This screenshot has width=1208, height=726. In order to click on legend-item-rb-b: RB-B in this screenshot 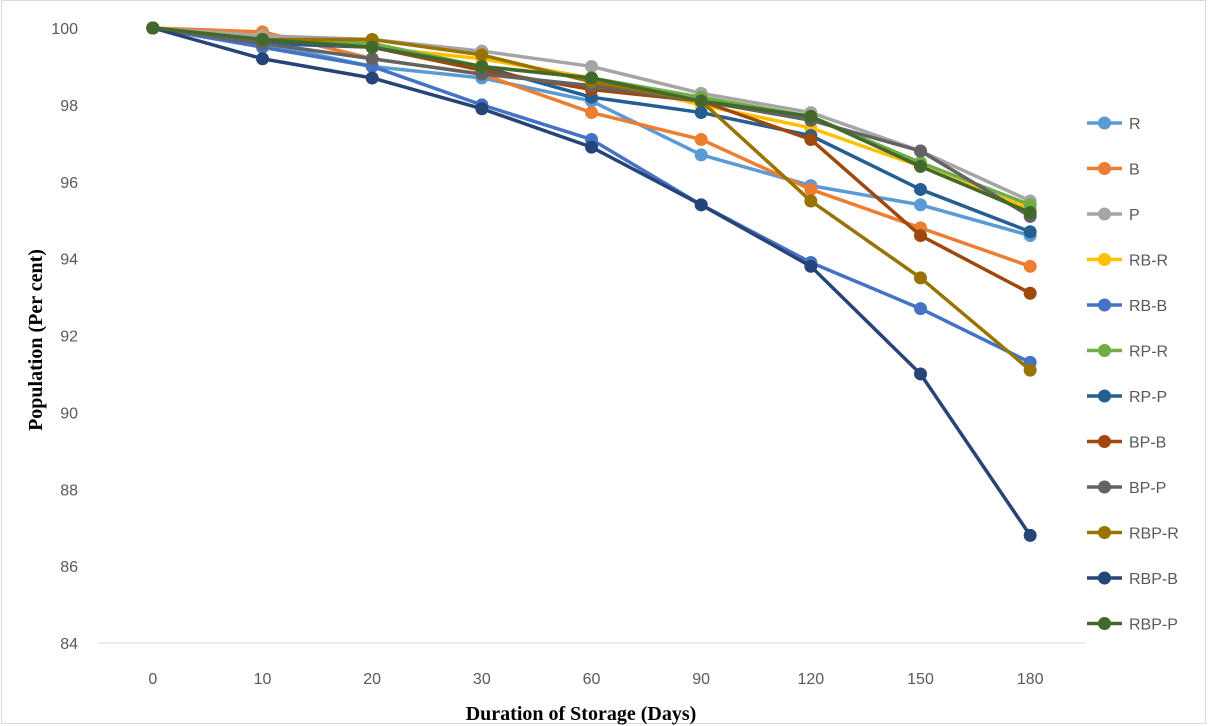, I will do `click(1127, 306)`.